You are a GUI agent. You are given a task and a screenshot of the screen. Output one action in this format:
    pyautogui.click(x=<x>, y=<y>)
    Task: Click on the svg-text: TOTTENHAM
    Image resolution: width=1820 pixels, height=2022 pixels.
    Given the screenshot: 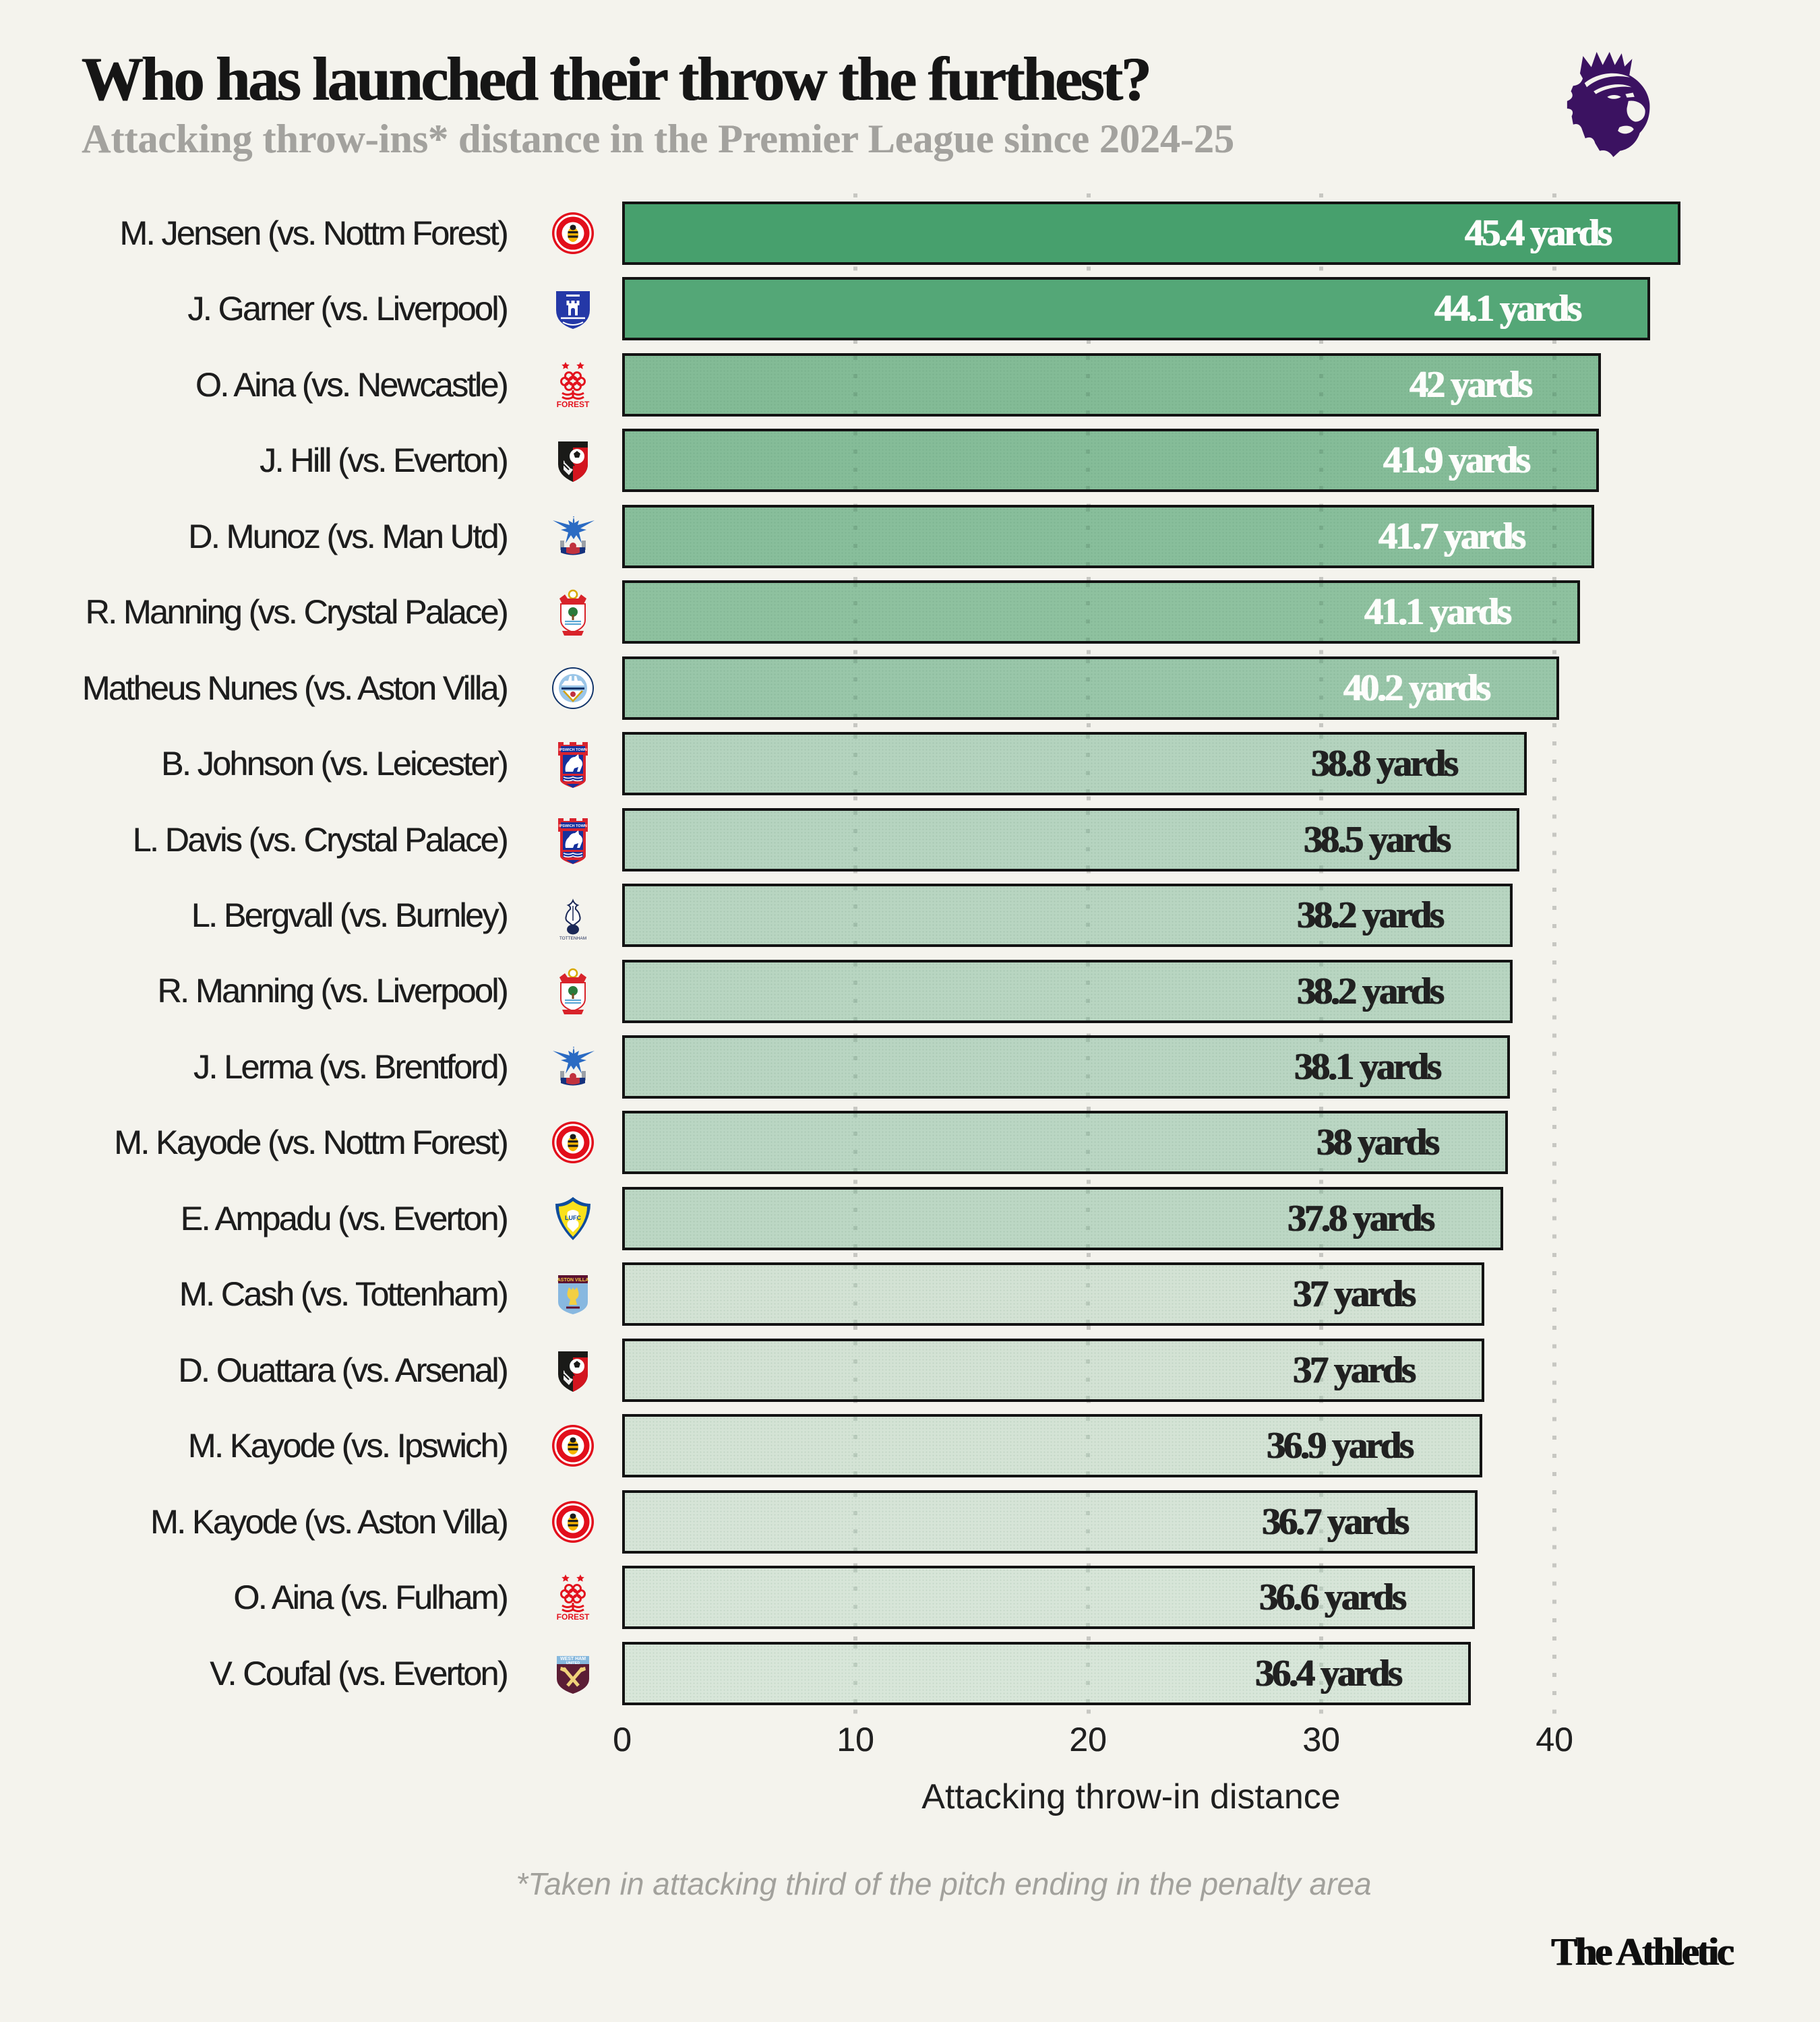 What is the action you would take?
    pyautogui.click(x=572, y=938)
    